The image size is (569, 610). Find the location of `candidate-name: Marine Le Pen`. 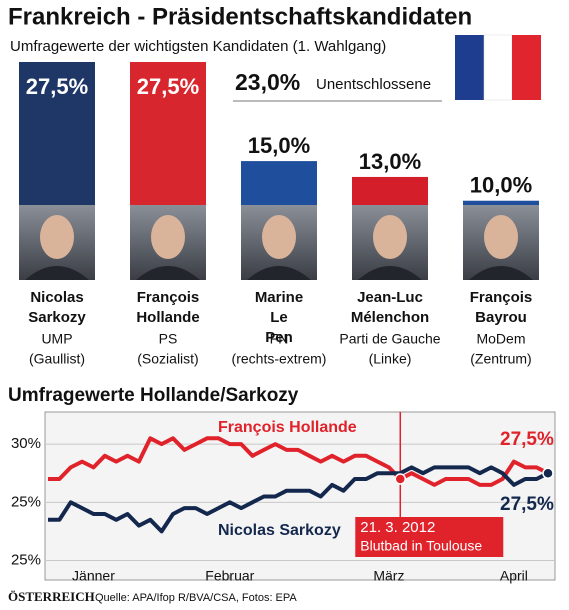

candidate-name: Marine Le Pen is located at coordinates (279, 317).